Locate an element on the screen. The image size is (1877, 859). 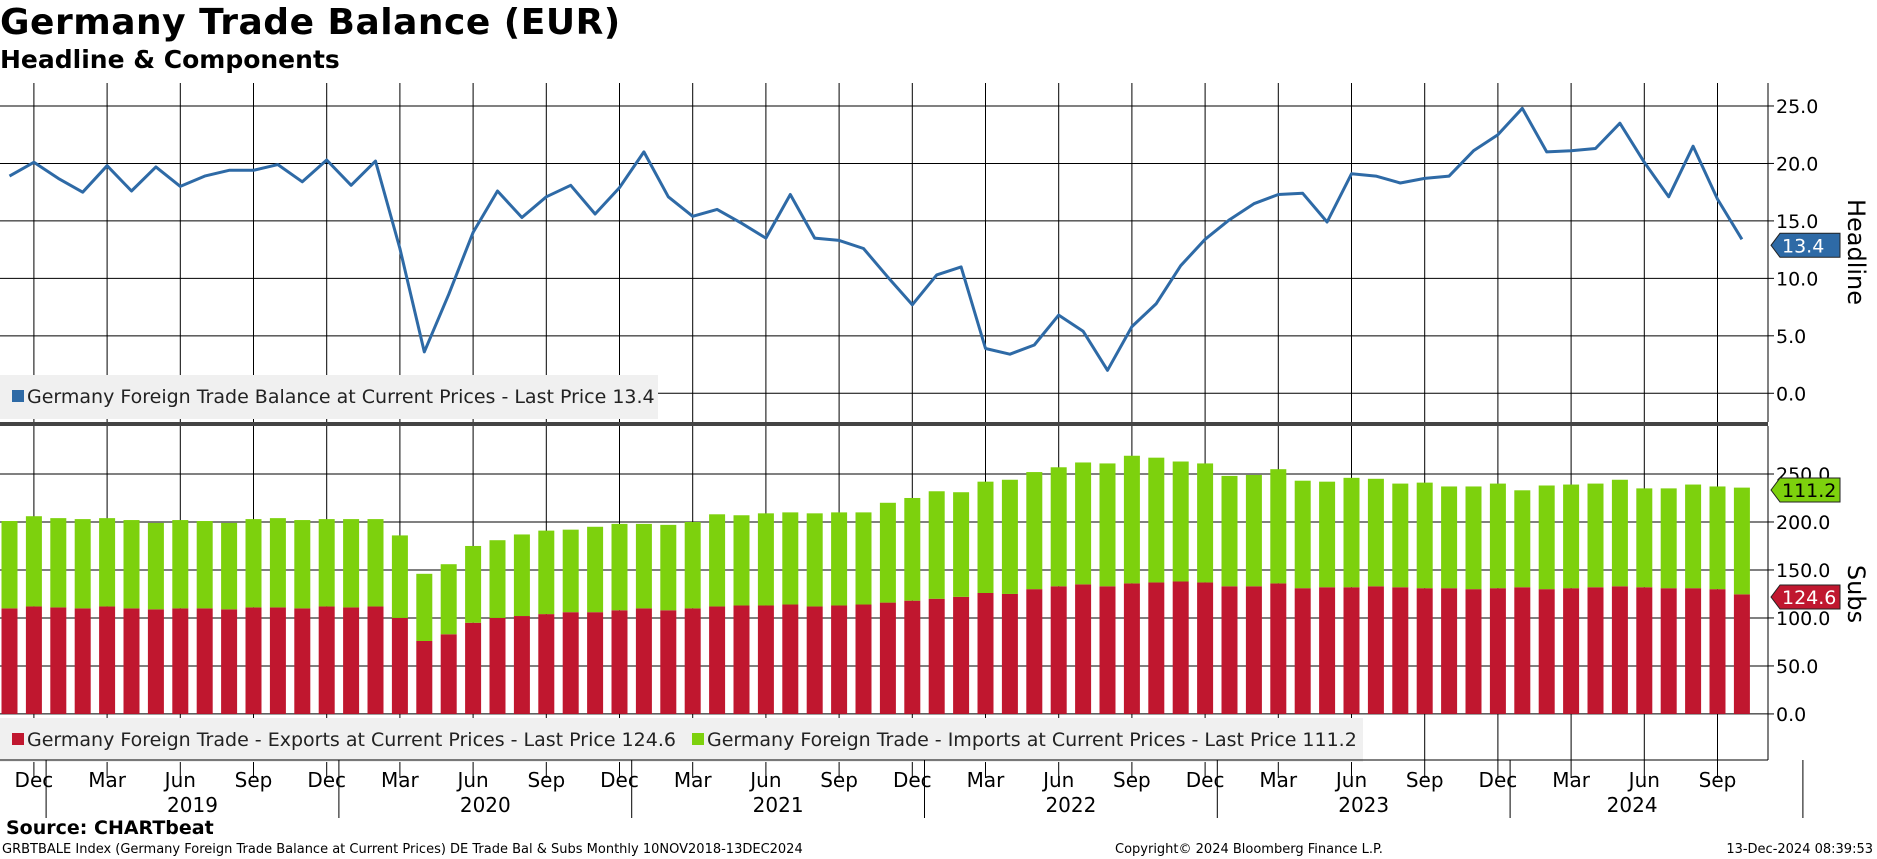
x-year-label: 2021 is located at coordinates (778, 805).